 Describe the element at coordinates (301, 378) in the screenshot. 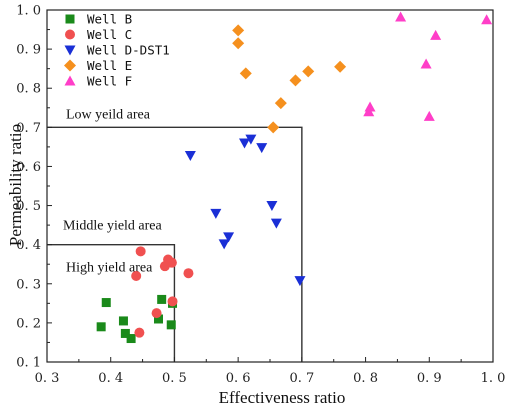

I see `x-tick-label: 0. 7` at that location.